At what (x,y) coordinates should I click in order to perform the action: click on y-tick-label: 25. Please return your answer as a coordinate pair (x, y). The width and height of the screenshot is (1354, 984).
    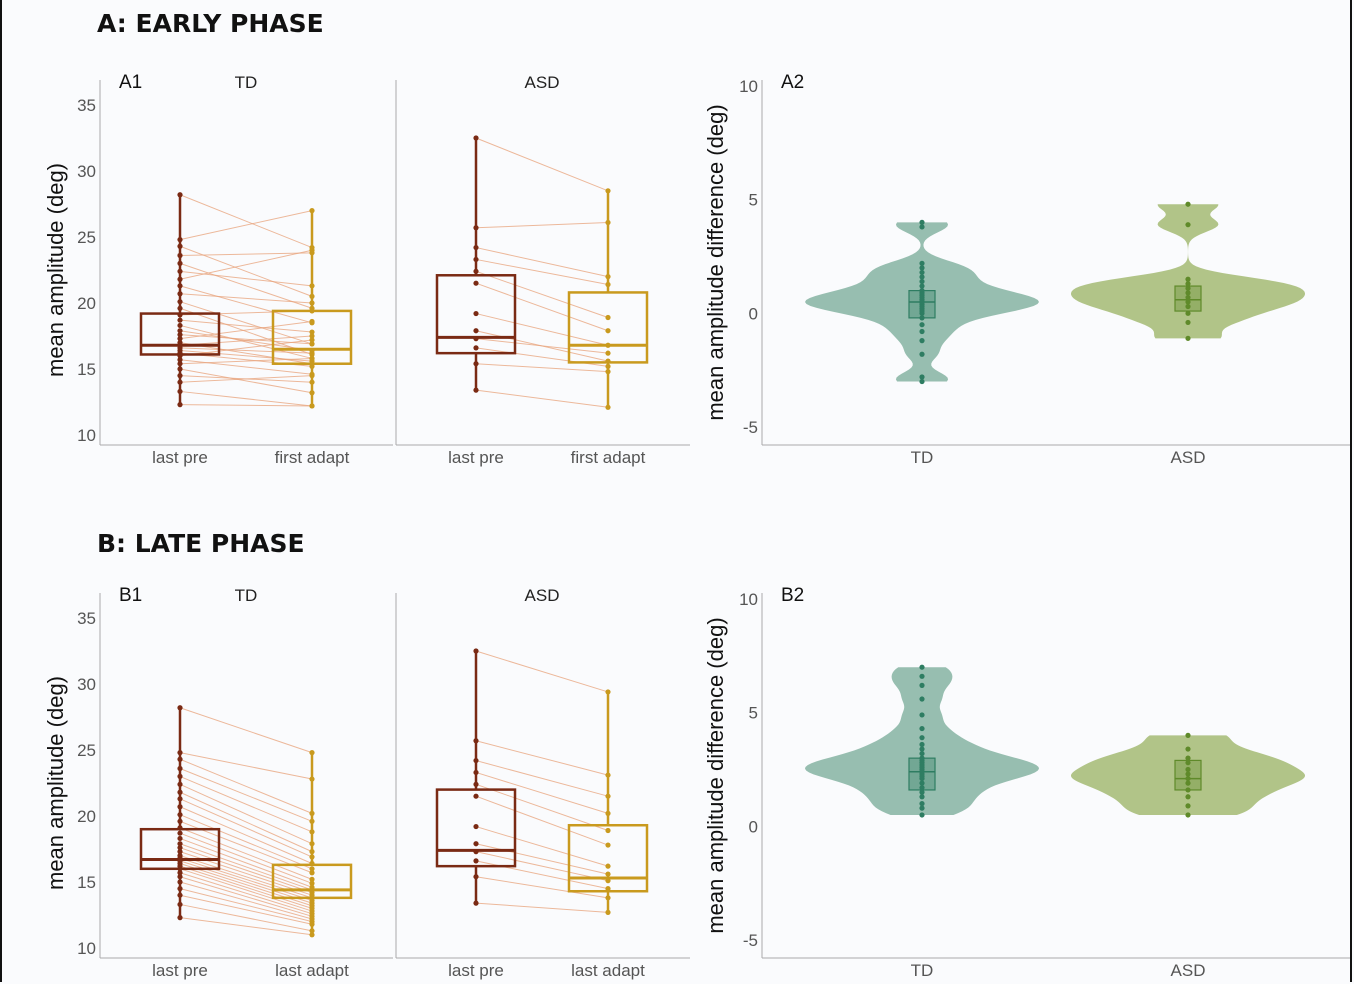
    Looking at the image, I should click on (86, 750).